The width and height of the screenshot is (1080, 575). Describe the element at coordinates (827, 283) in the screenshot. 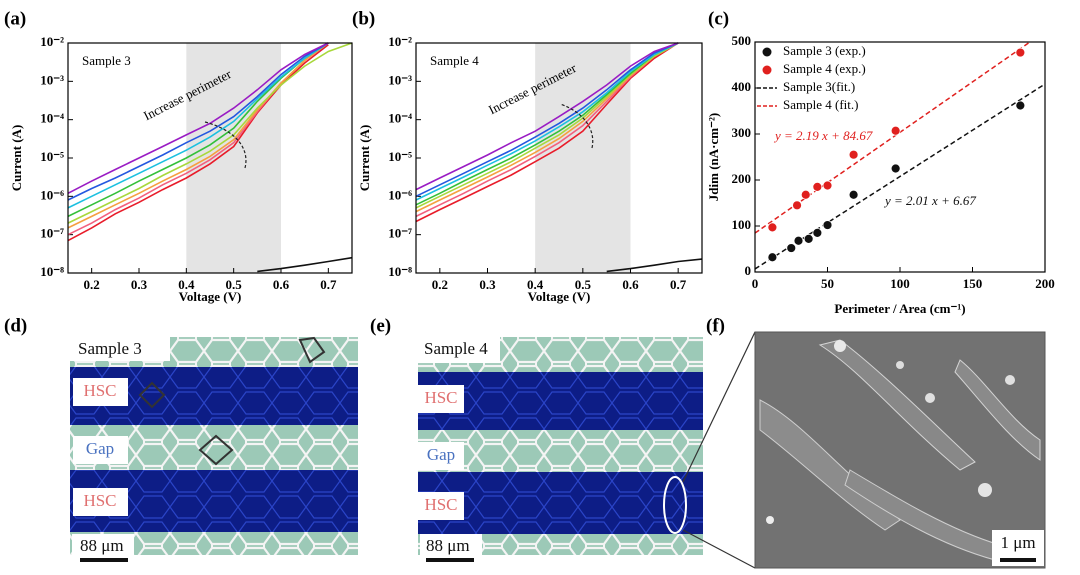

I see `x-tick-label: 50` at that location.